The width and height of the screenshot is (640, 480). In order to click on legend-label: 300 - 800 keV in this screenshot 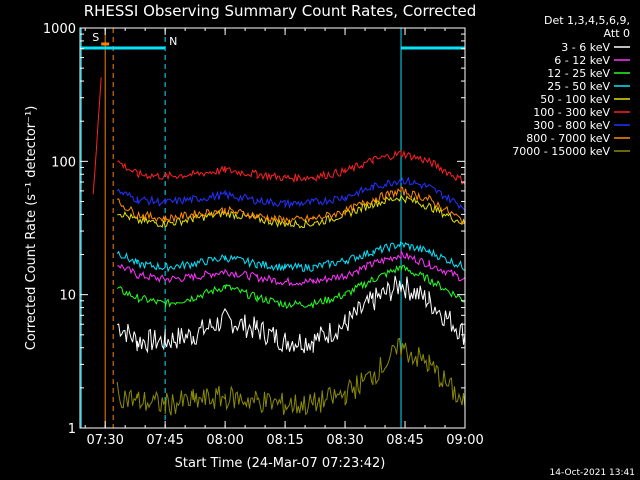, I will do `click(571, 125)`.